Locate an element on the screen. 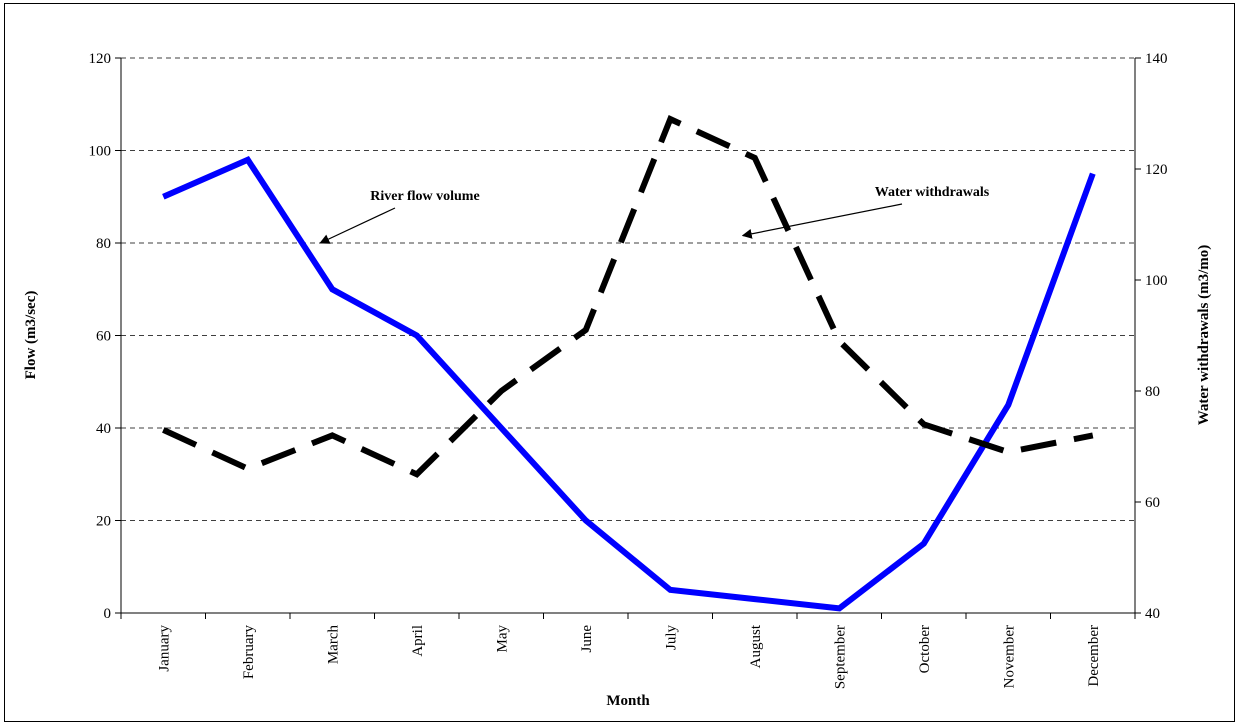 The height and width of the screenshot is (726, 1241). left-y-tick-label: 80 is located at coordinates (103, 244).